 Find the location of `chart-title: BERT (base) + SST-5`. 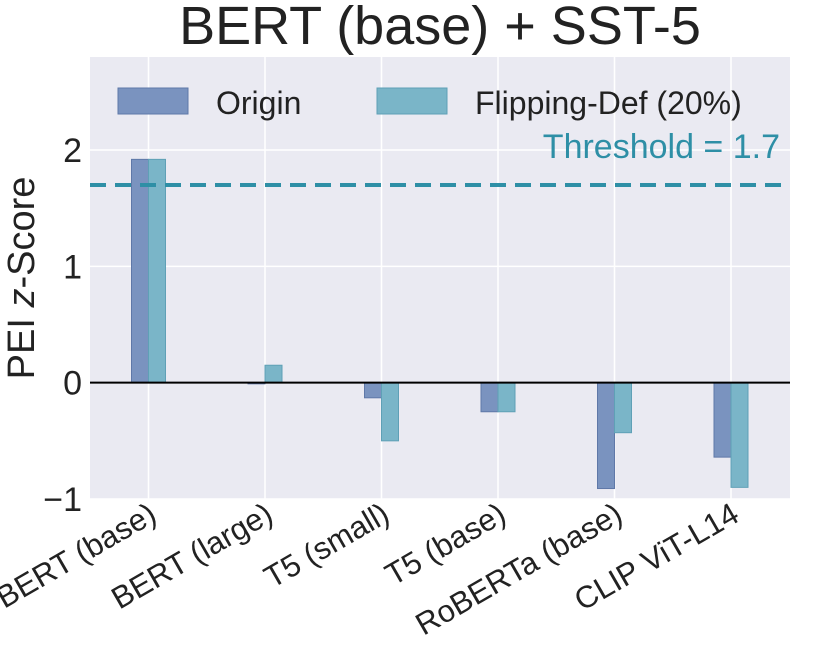

chart-title: BERT (base) + SST-5 is located at coordinates (440, 28).